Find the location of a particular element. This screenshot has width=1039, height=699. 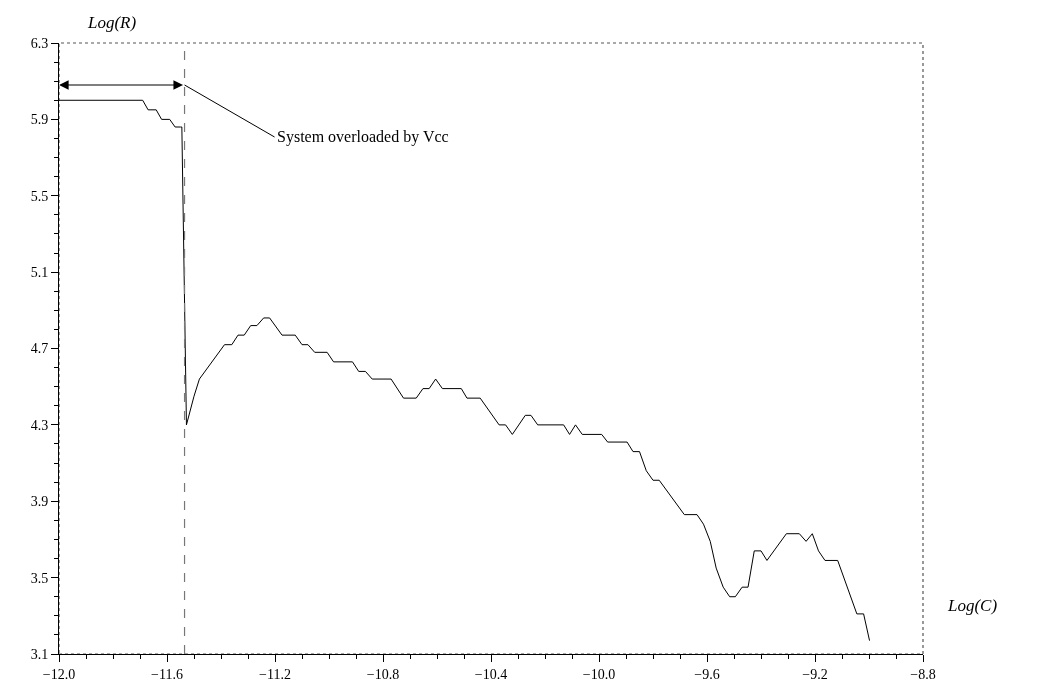

x-tick-label: −11.6 is located at coordinates (167, 674).